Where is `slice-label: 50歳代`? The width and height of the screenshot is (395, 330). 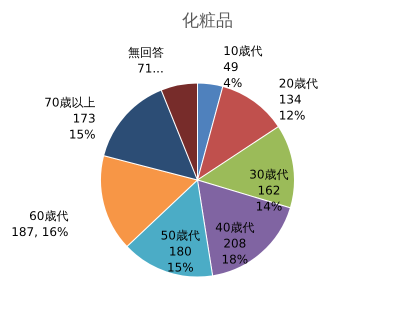
slice-label: 50歳代 is located at coordinates (180, 235).